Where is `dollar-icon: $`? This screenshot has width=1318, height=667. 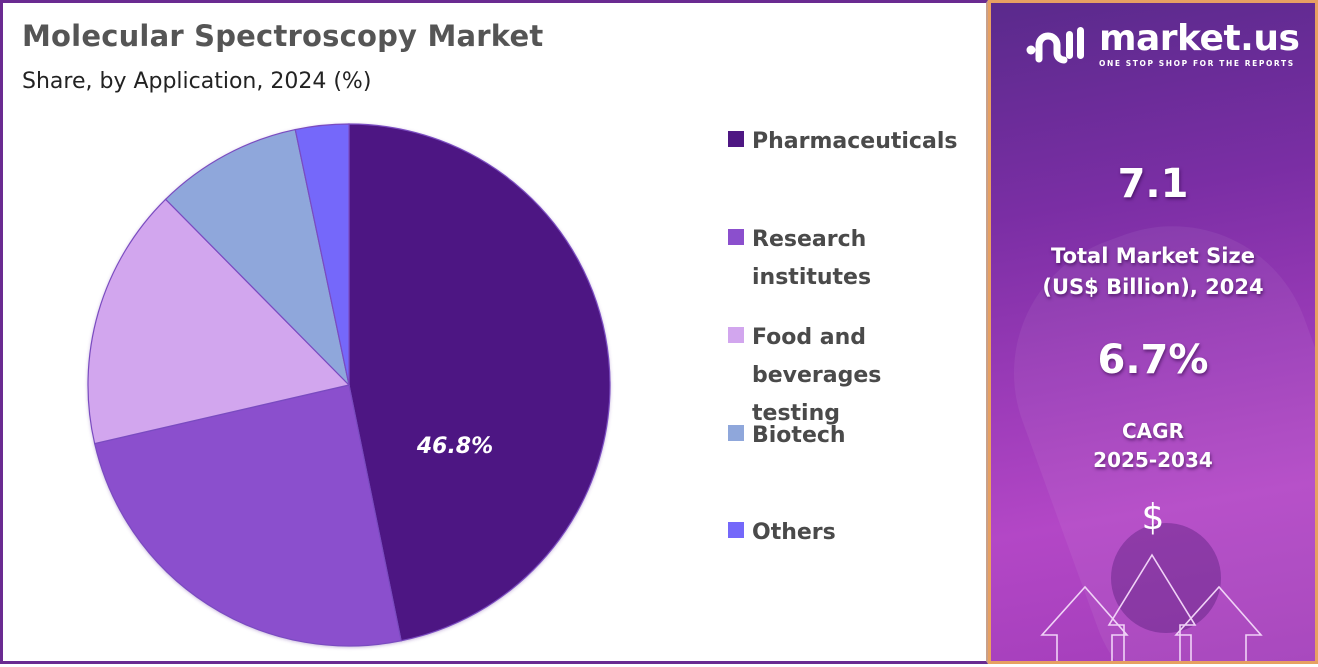 dollar-icon: $ is located at coordinates (1153, 517).